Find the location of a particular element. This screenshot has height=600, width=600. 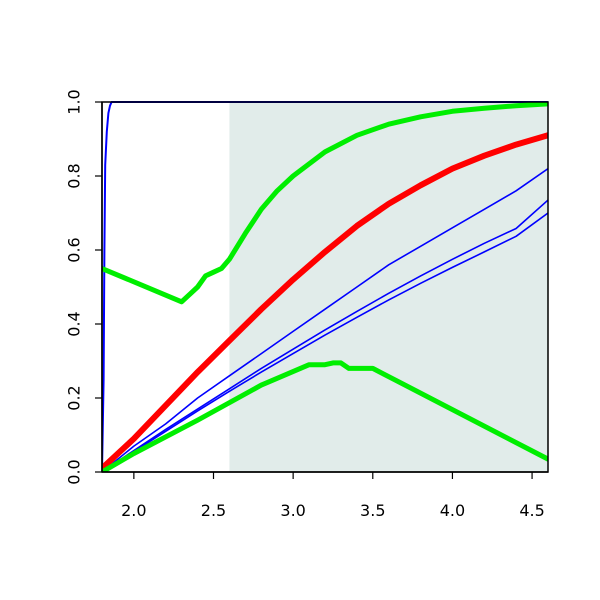

x-tick-label: 2.5 is located at coordinates (213, 510).